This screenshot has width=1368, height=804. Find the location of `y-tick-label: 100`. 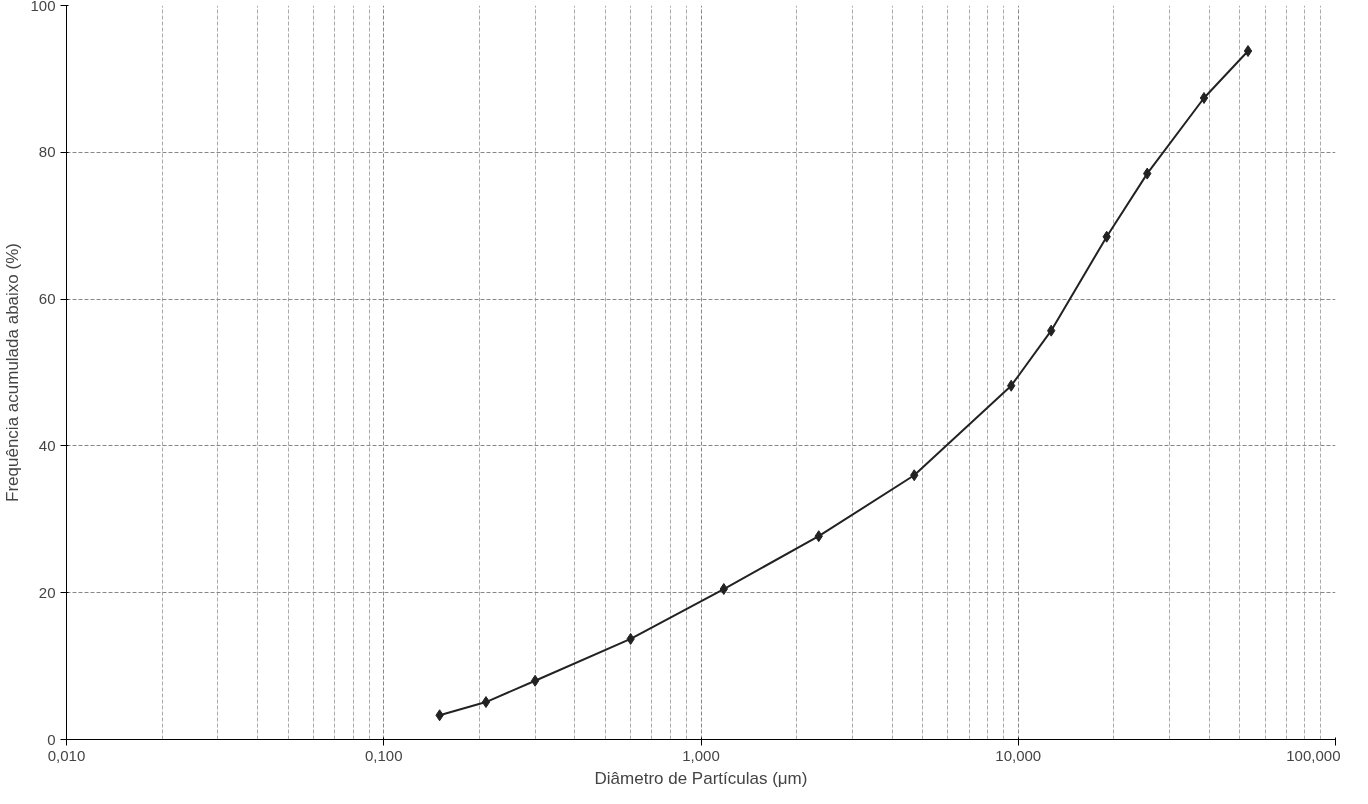

y-tick-label: 100 is located at coordinates (43, 7).